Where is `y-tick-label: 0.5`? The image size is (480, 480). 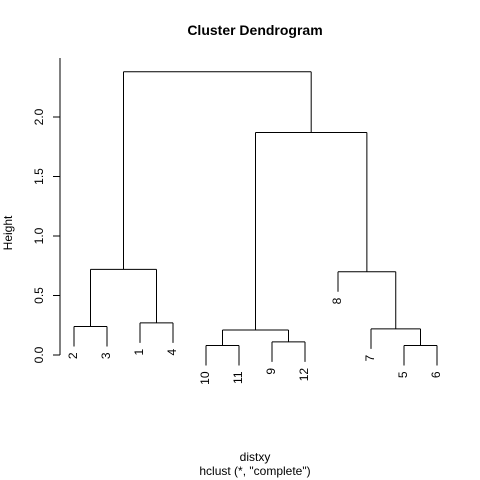
y-tick-label: 0.5 is located at coordinates (39, 295).